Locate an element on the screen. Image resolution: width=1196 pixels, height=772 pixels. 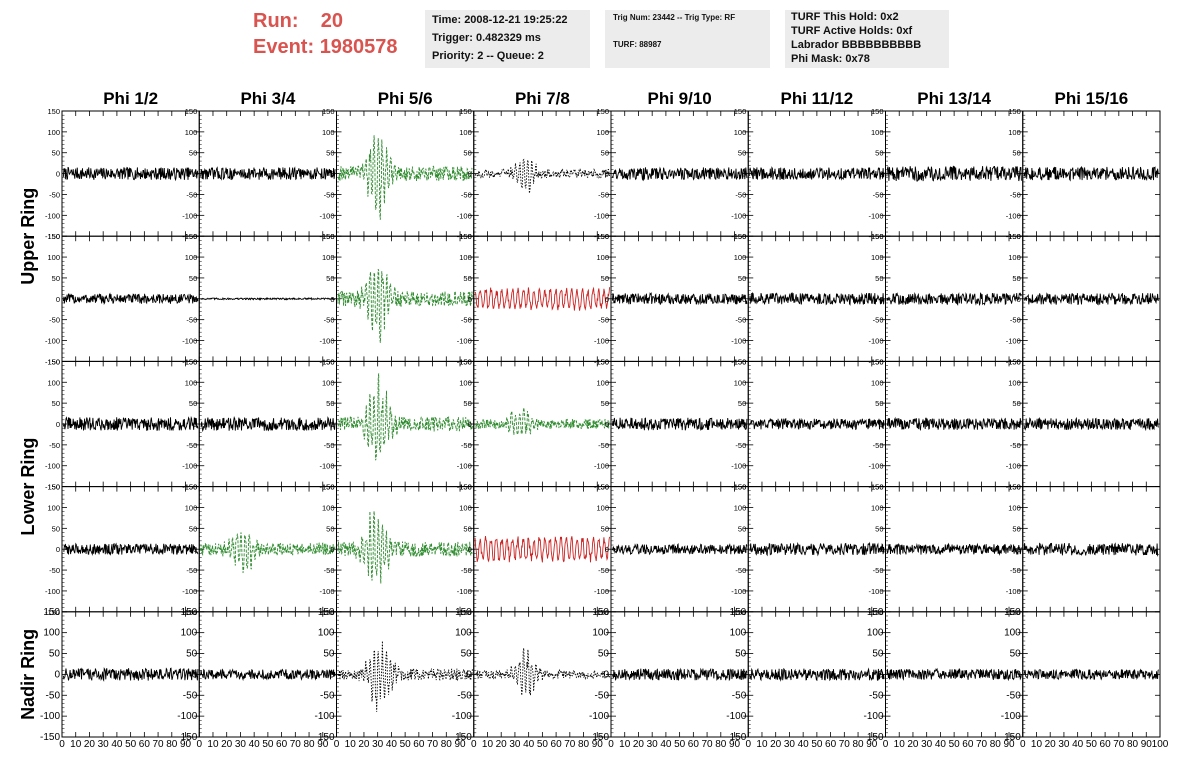
panel-r2-c7: 150 100 50 0 -50 -100 -150 is located at coordinates (946, 299).